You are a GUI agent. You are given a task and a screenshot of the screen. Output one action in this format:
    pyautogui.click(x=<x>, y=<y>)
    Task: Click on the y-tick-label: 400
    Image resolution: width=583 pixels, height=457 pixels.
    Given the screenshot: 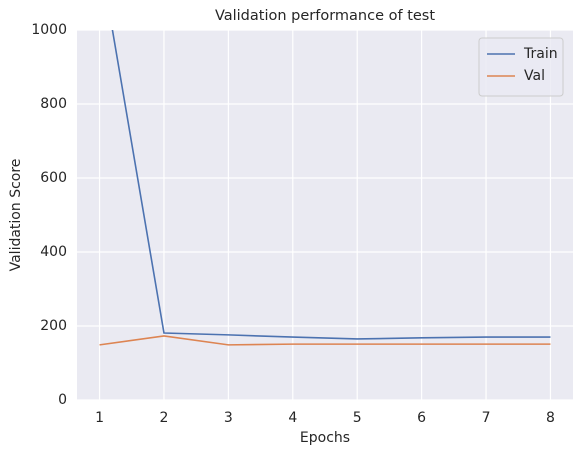 What is the action you would take?
    pyautogui.click(x=53, y=252)
    